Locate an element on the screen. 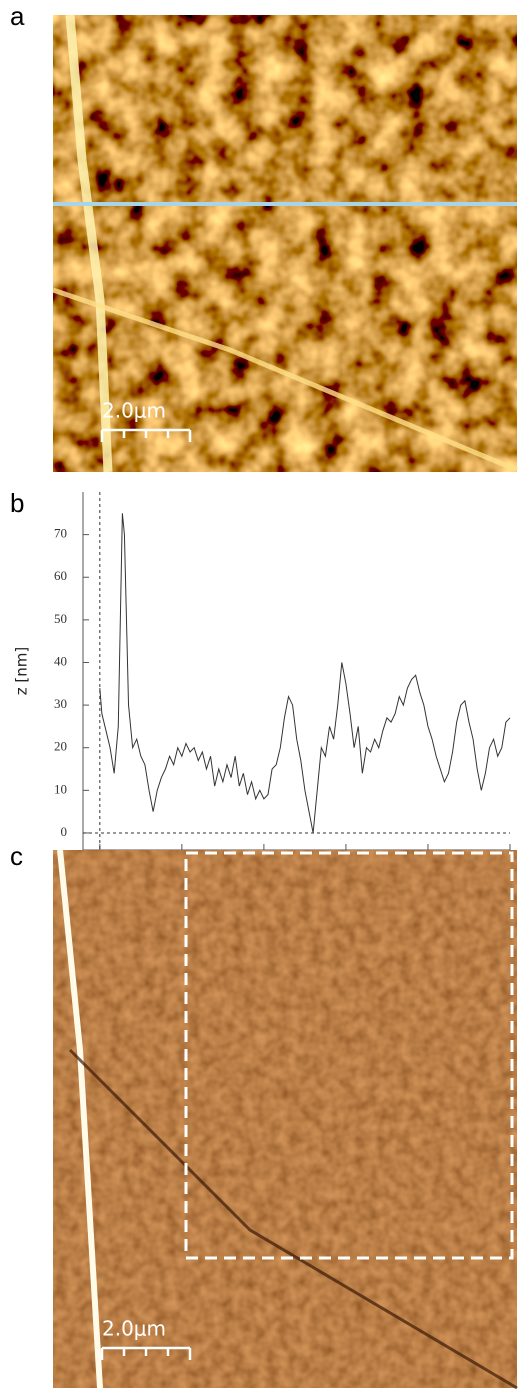  y-tick-label: 10 is located at coordinates (60, 788).